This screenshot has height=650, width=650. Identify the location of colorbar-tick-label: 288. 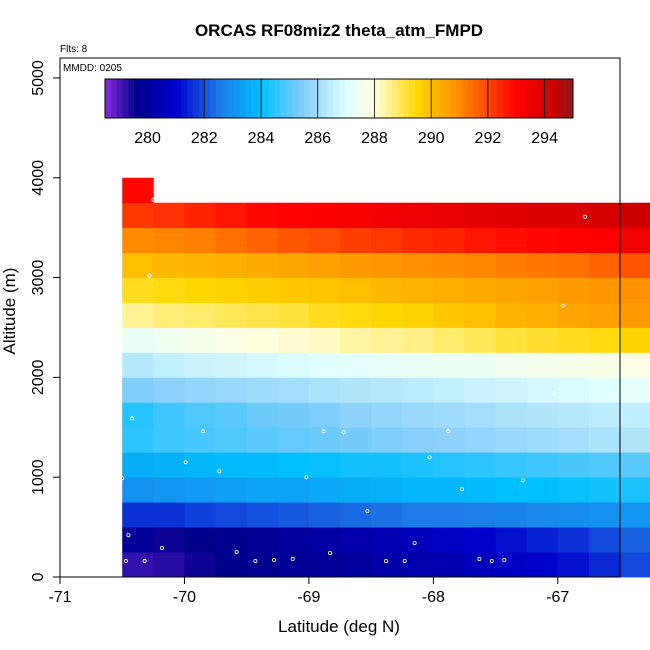
(374, 138).